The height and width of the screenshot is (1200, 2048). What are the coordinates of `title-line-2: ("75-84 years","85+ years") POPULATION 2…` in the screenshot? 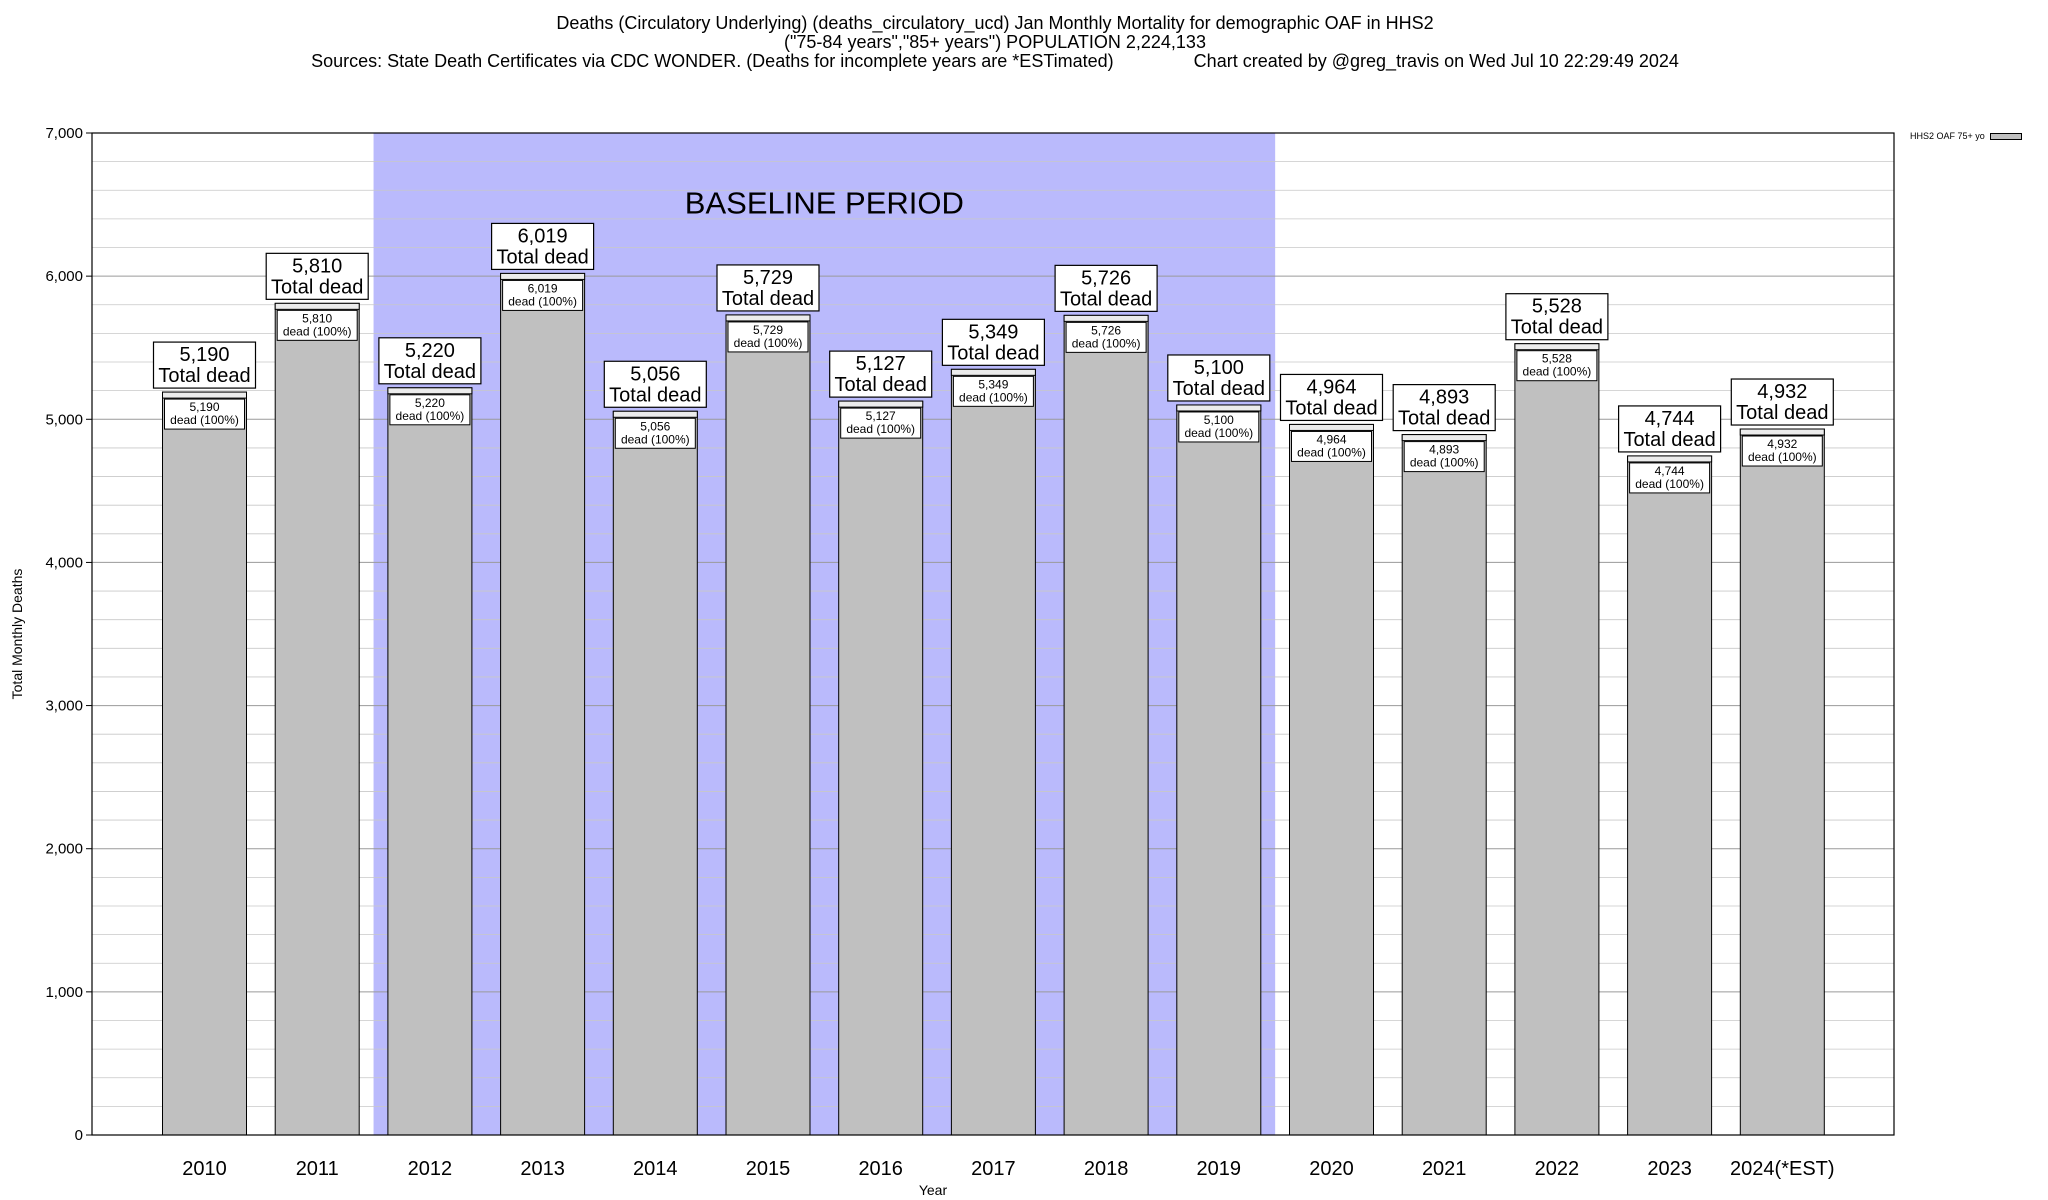 It's located at (995, 42).